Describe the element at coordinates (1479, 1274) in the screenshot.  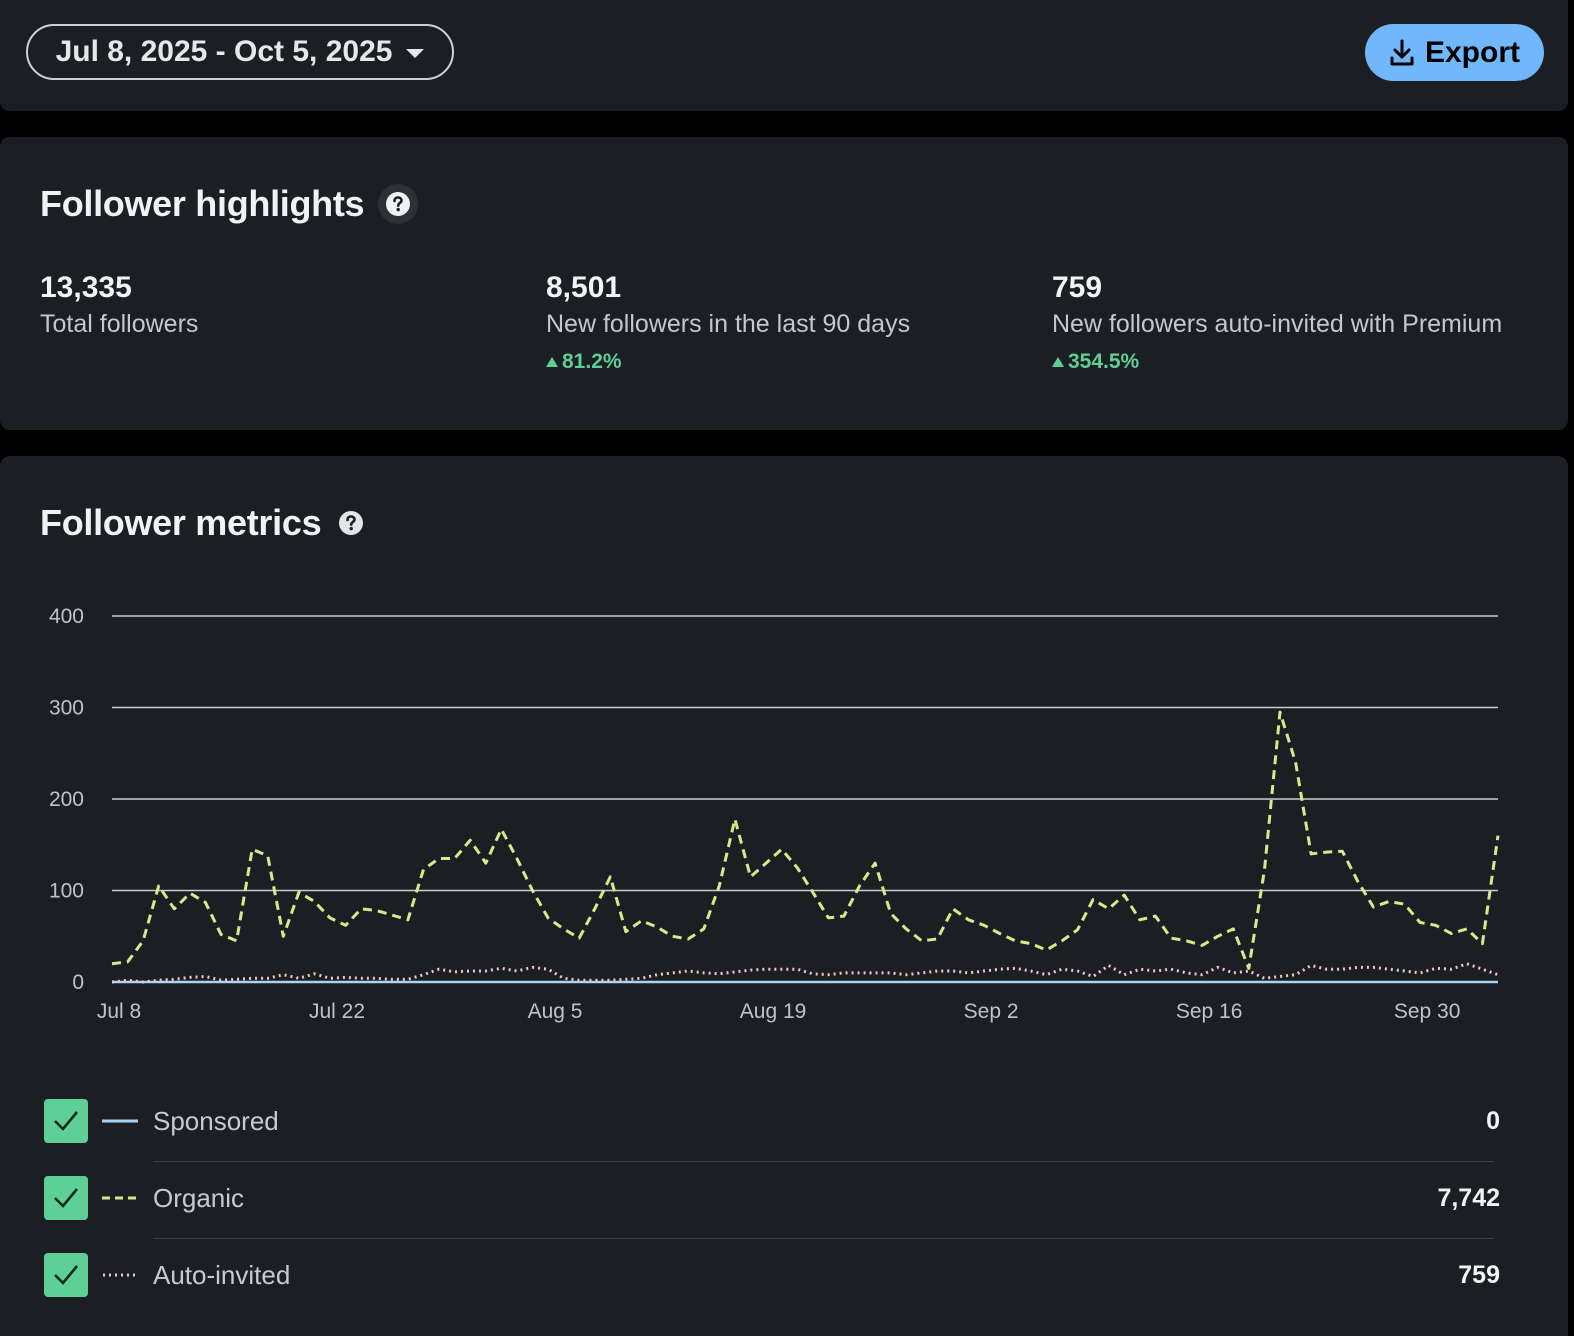
I see `legend-value: 759` at that location.